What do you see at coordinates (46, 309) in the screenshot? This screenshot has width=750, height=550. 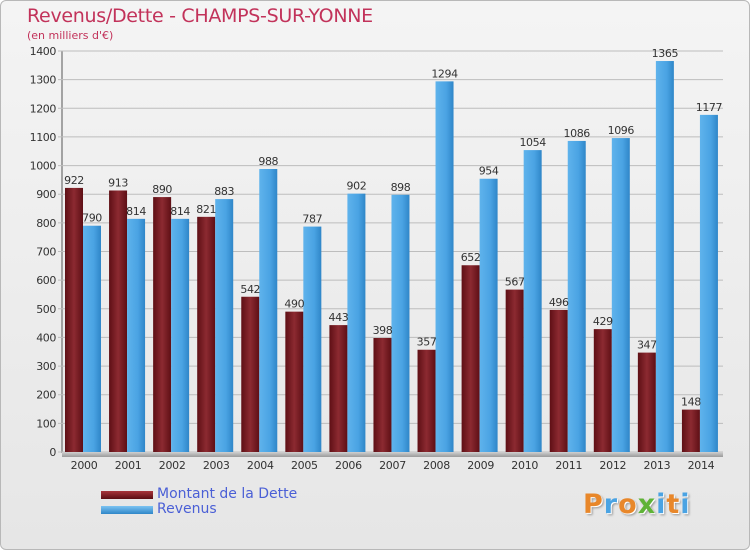 I see `y-tick-label: 500` at bounding box center [46, 309].